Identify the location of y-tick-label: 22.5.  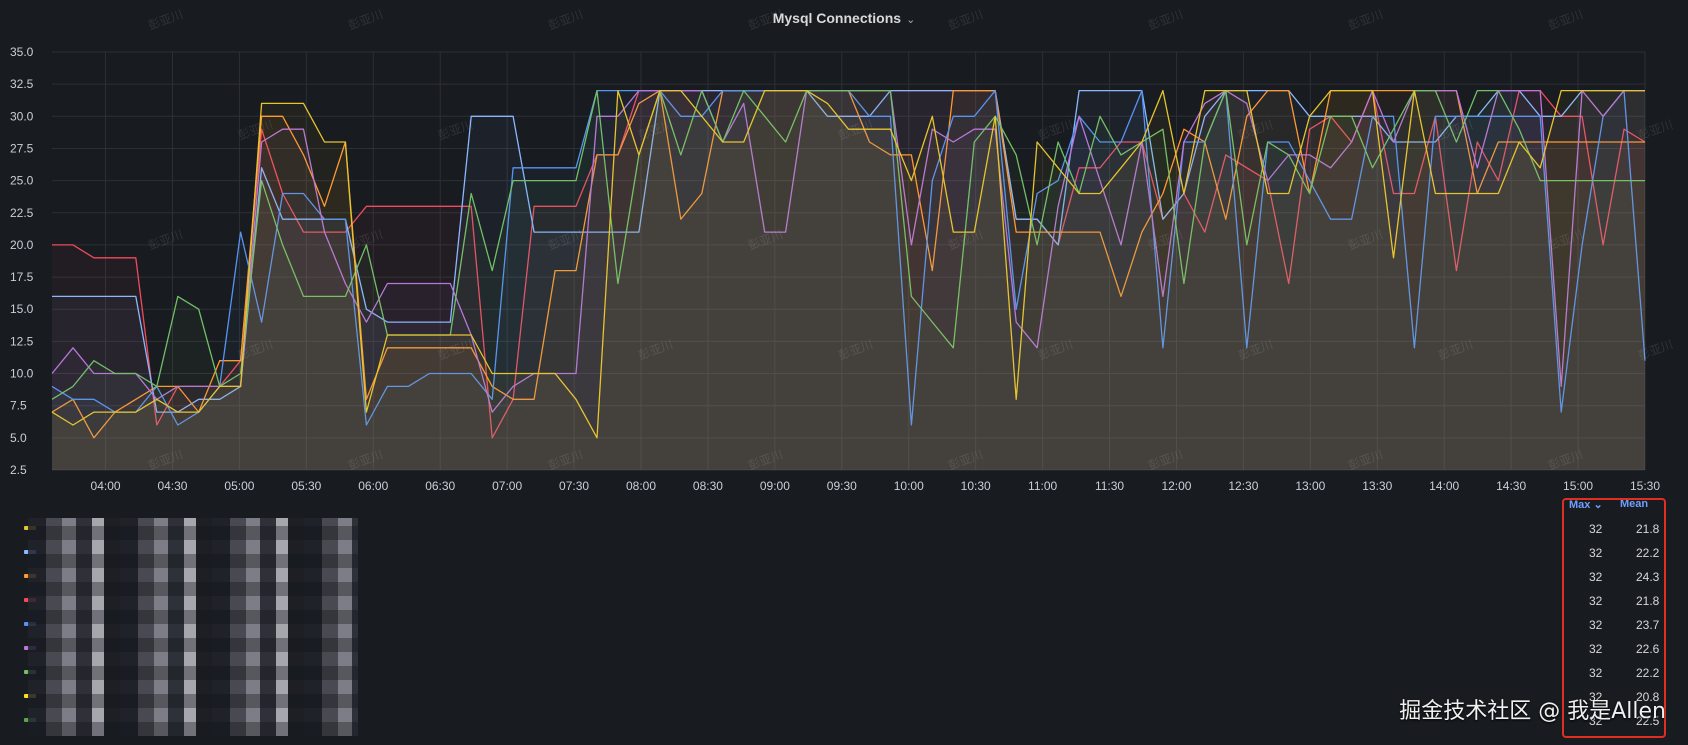
(22, 213).